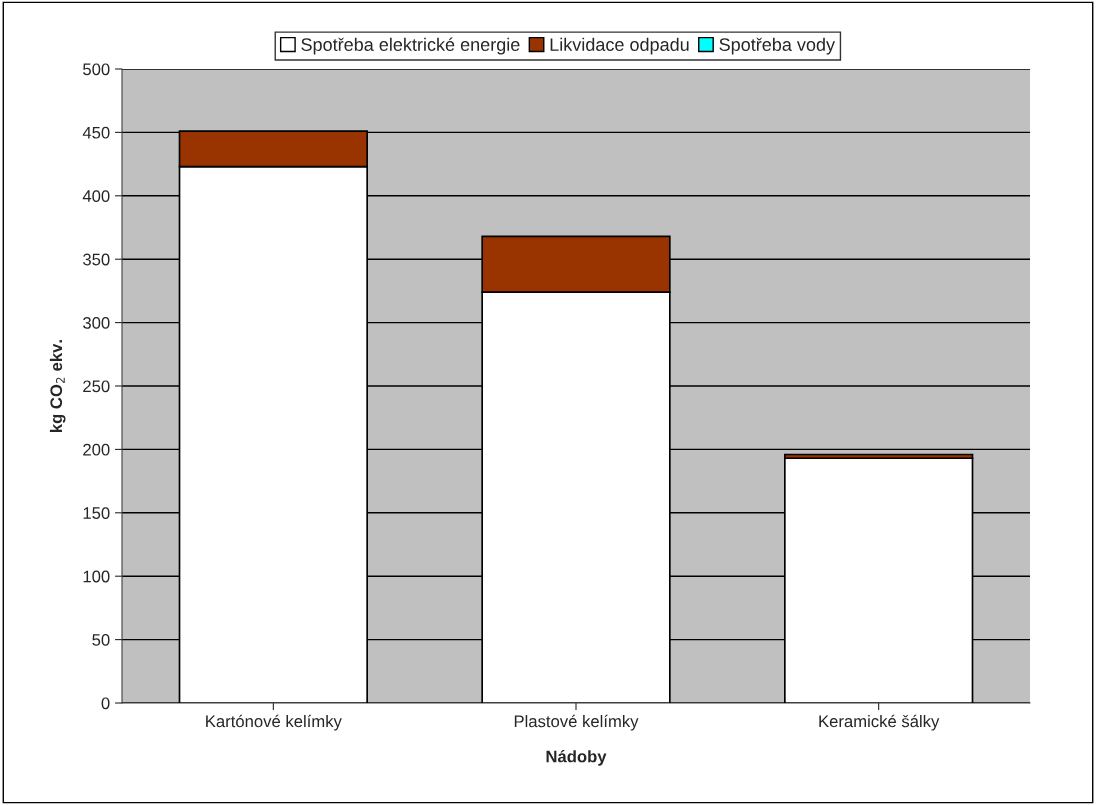  I want to click on y-tick-label: 350, so click(96, 259).